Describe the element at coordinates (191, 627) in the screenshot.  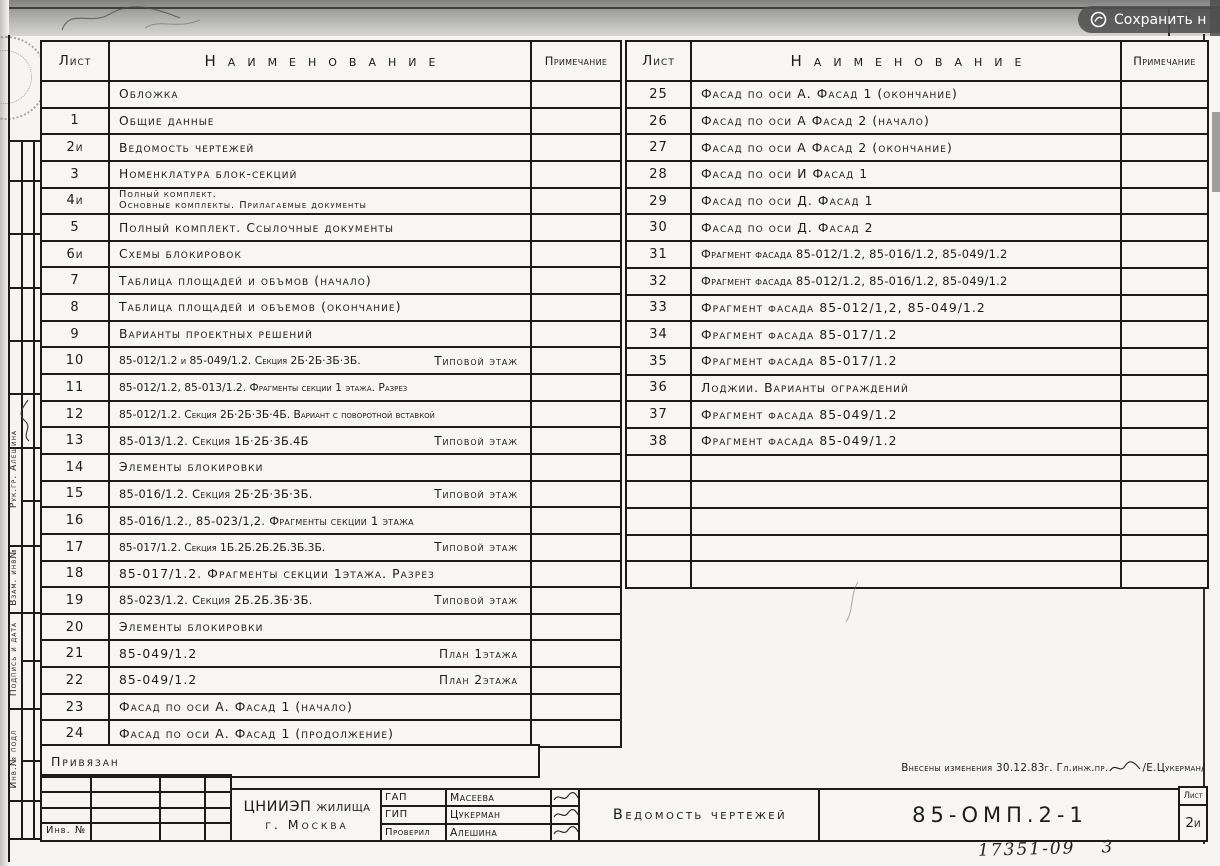
I see `sheet-name-text: Элементы блокировки` at that location.